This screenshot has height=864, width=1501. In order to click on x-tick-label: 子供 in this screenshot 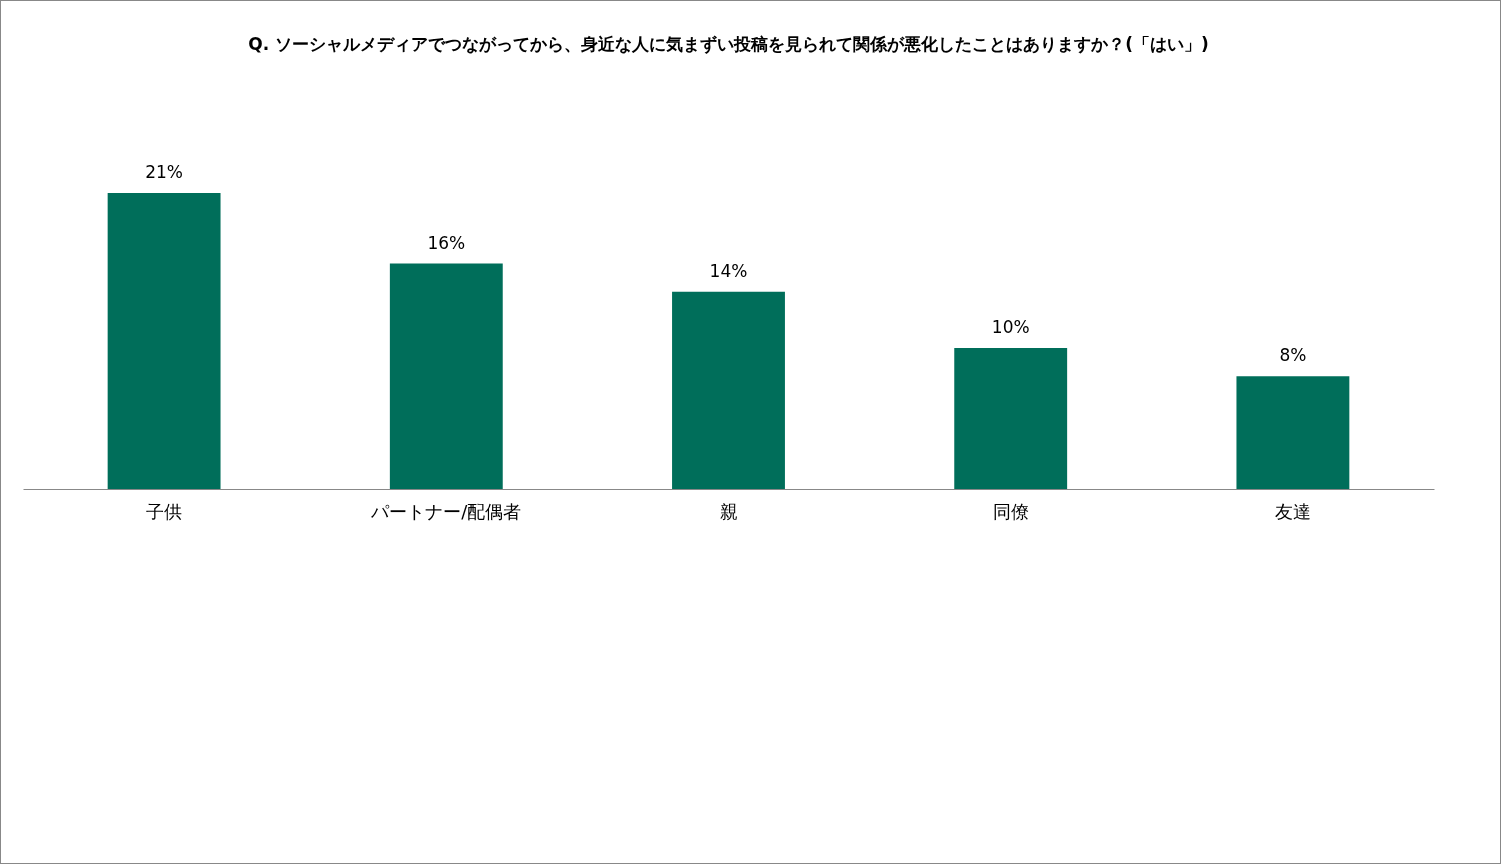, I will do `click(164, 511)`.